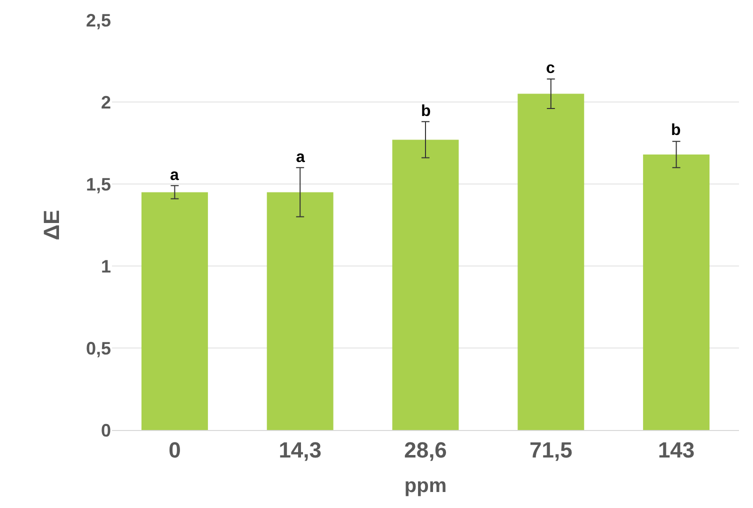 Image resolution: width=753 pixels, height=508 pixels. Describe the element at coordinates (550, 68) in the screenshot. I see `annotation: c` at that location.